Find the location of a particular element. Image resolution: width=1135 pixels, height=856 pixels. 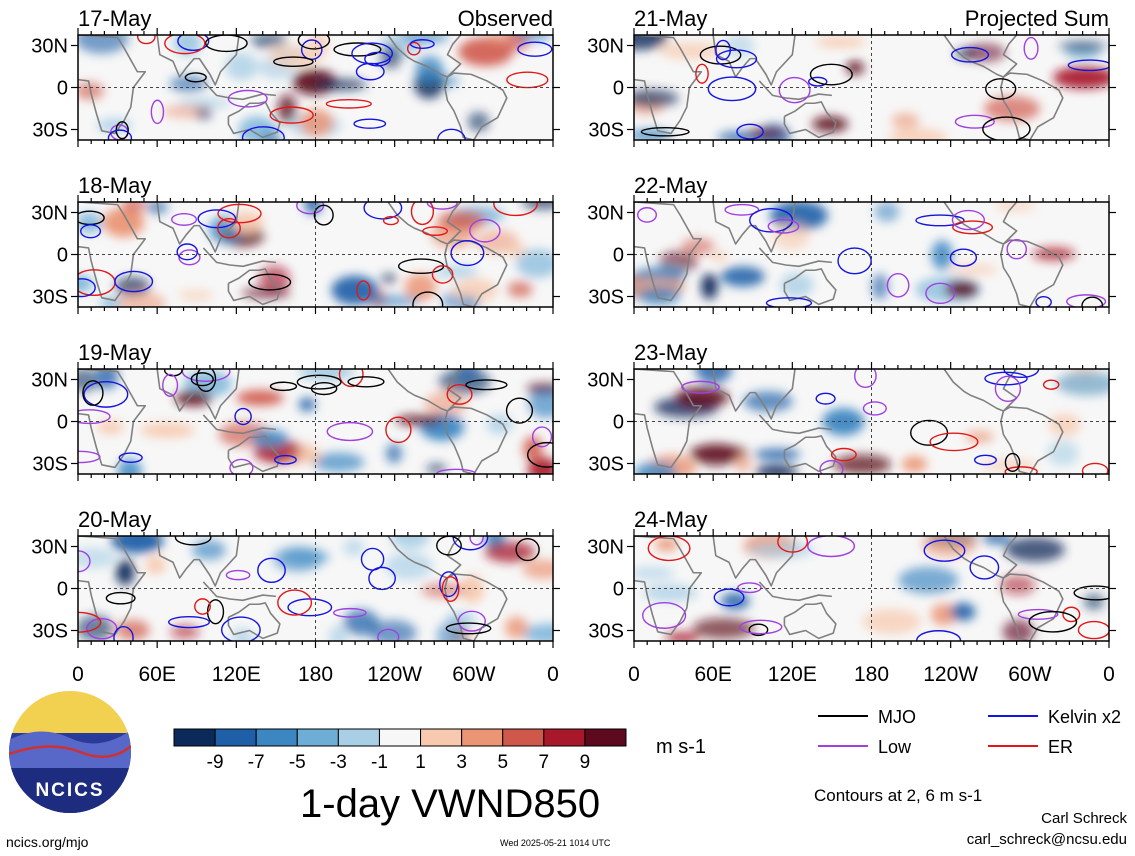

colorbar-units: m s-1 is located at coordinates (681, 747).